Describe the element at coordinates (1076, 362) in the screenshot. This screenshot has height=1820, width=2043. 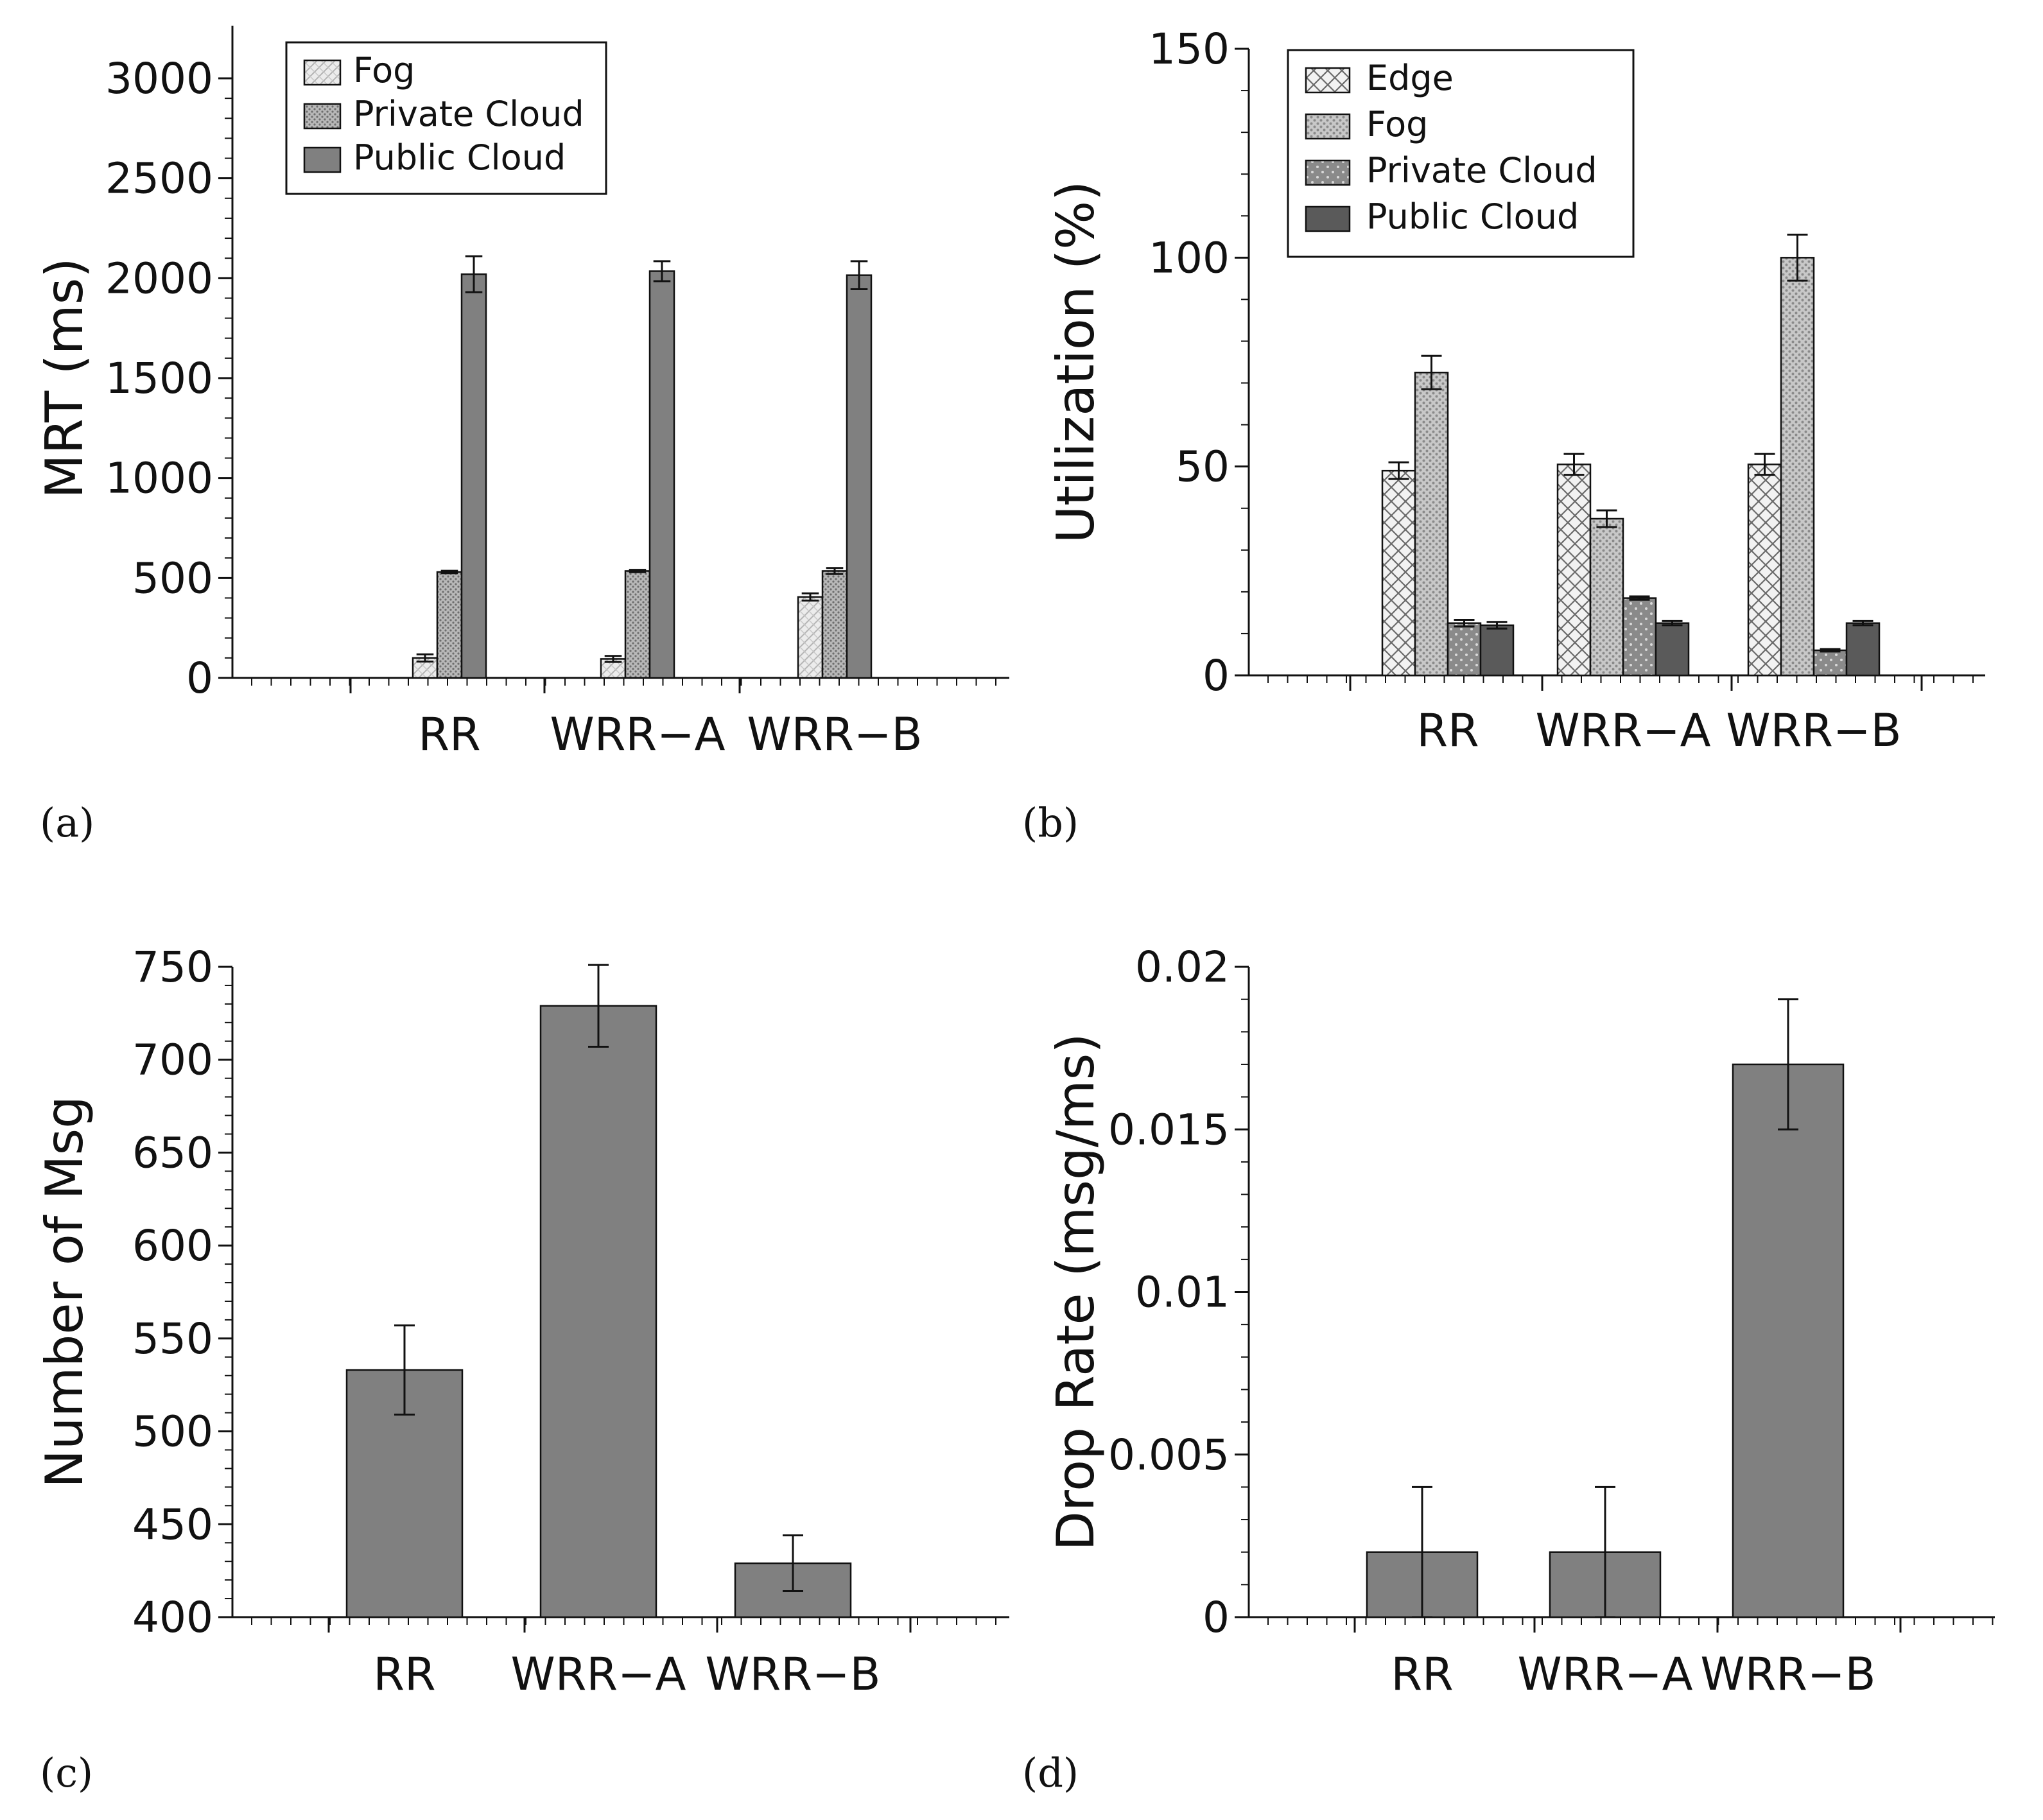
I see `y-axis-title: Utilization (%)` at that location.